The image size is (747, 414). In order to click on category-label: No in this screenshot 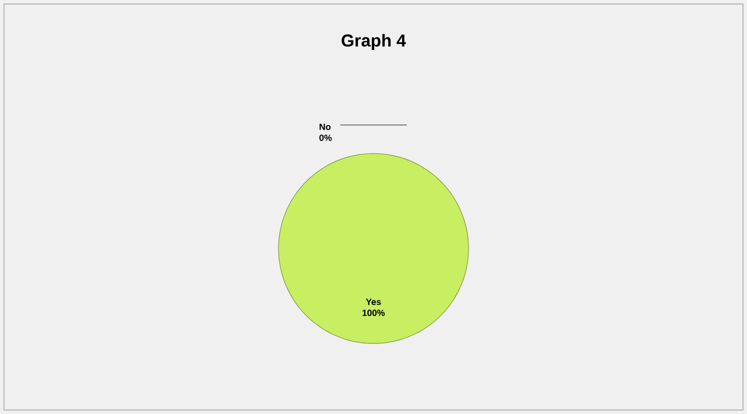, I will do `click(325, 127)`.